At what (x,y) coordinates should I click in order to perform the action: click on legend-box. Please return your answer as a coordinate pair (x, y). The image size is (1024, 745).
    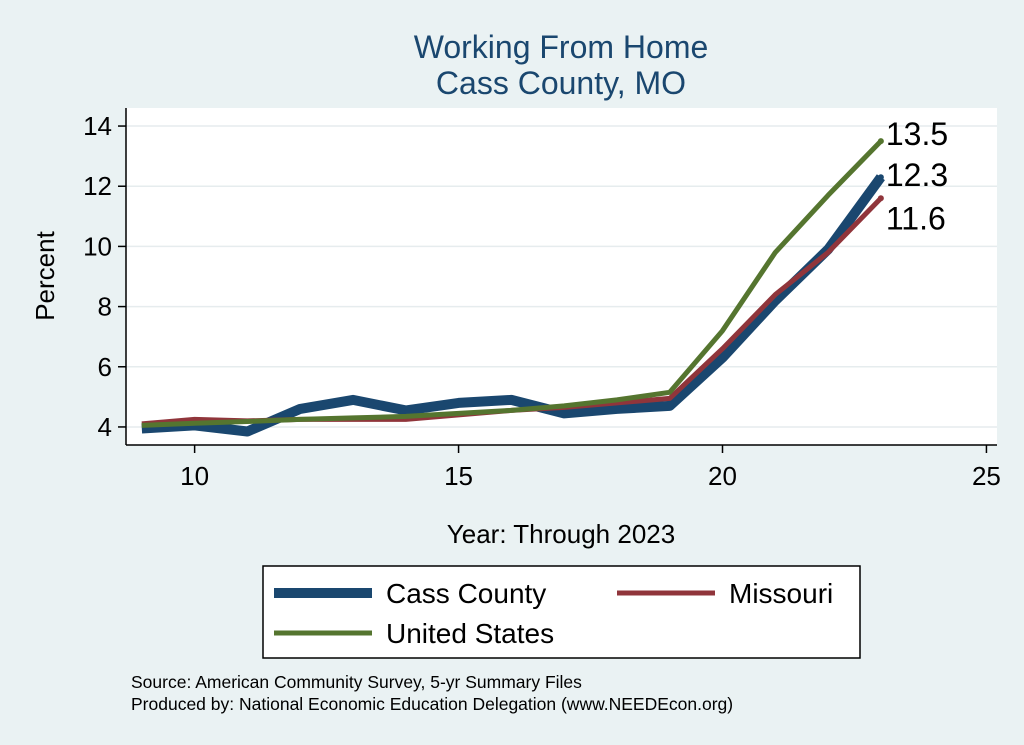
    Looking at the image, I should click on (561, 612).